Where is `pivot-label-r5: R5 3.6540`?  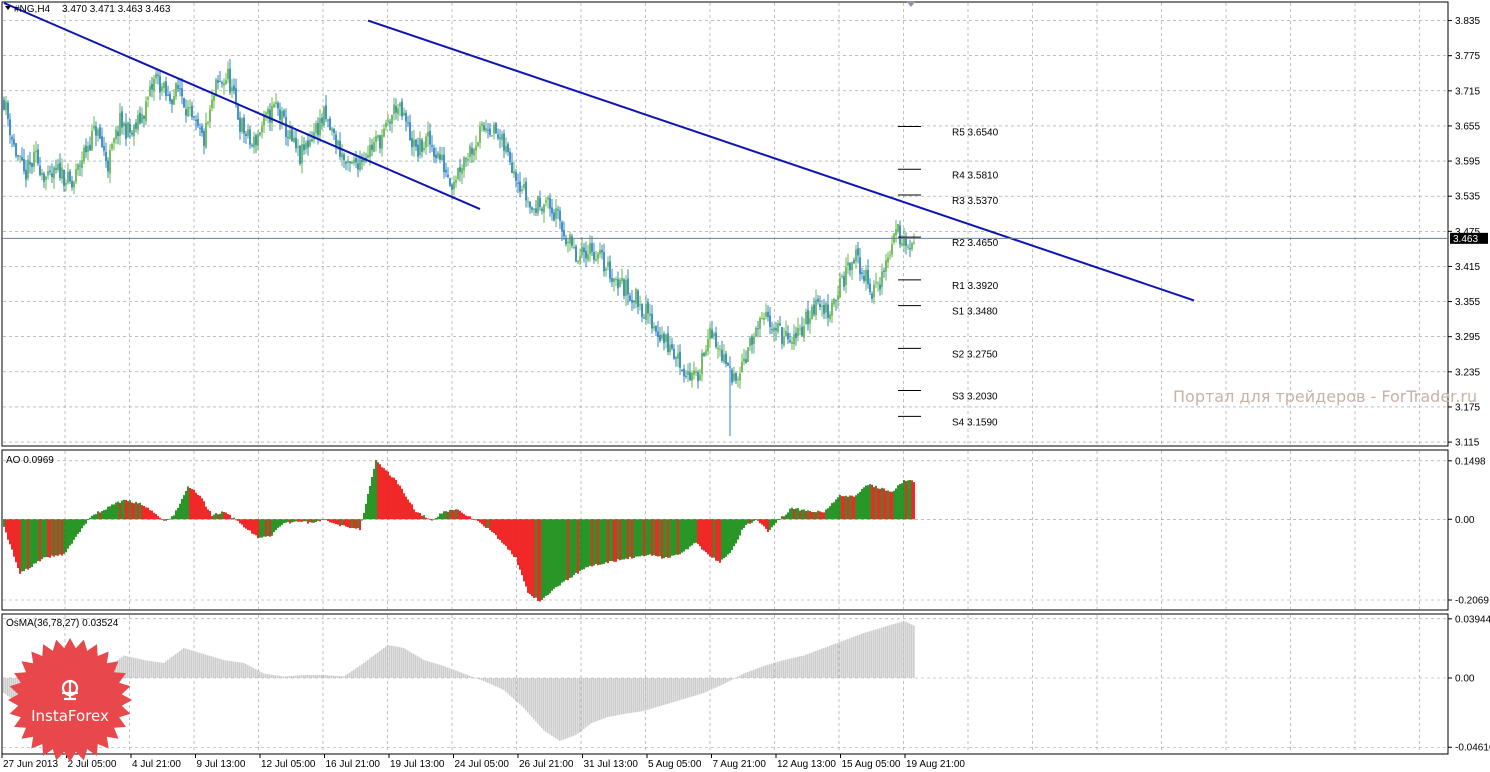 pivot-label-r5: R5 3.6540 is located at coordinates (975, 133).